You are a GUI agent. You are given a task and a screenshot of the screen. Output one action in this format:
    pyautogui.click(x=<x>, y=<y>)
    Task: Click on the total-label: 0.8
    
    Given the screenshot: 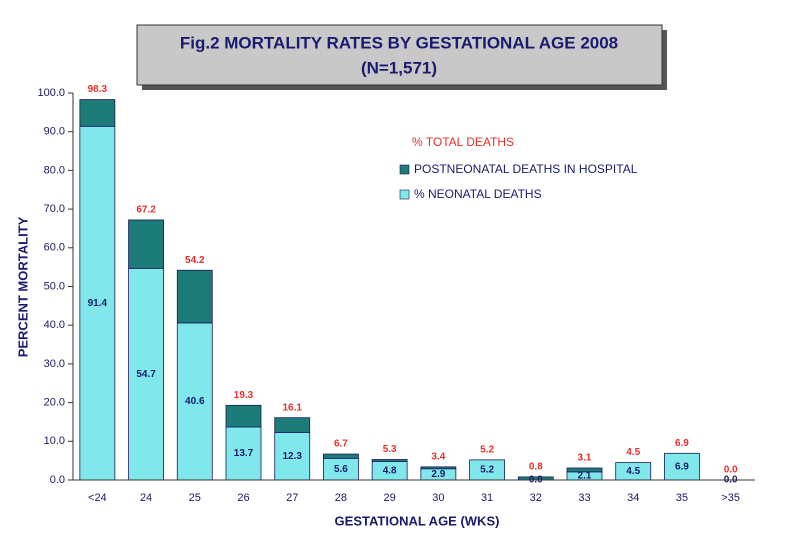 What is the action you would take?
    pyautogui.click(x=536, y=467)
    